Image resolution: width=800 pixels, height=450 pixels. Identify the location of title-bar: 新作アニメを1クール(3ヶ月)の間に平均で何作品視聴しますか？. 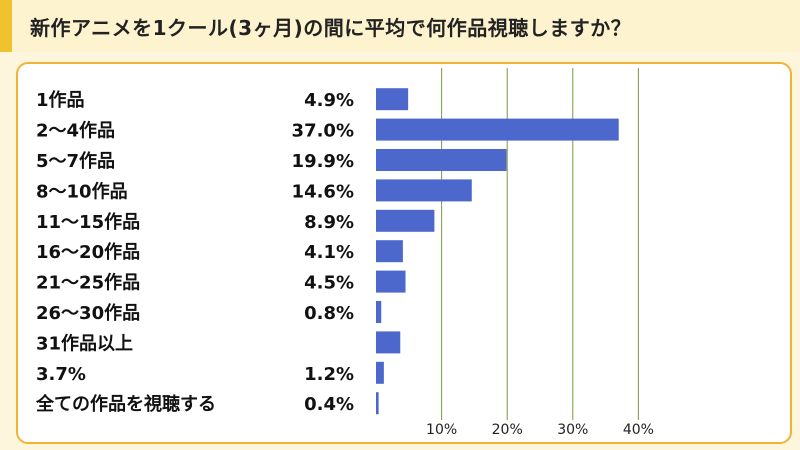
(400, 26).